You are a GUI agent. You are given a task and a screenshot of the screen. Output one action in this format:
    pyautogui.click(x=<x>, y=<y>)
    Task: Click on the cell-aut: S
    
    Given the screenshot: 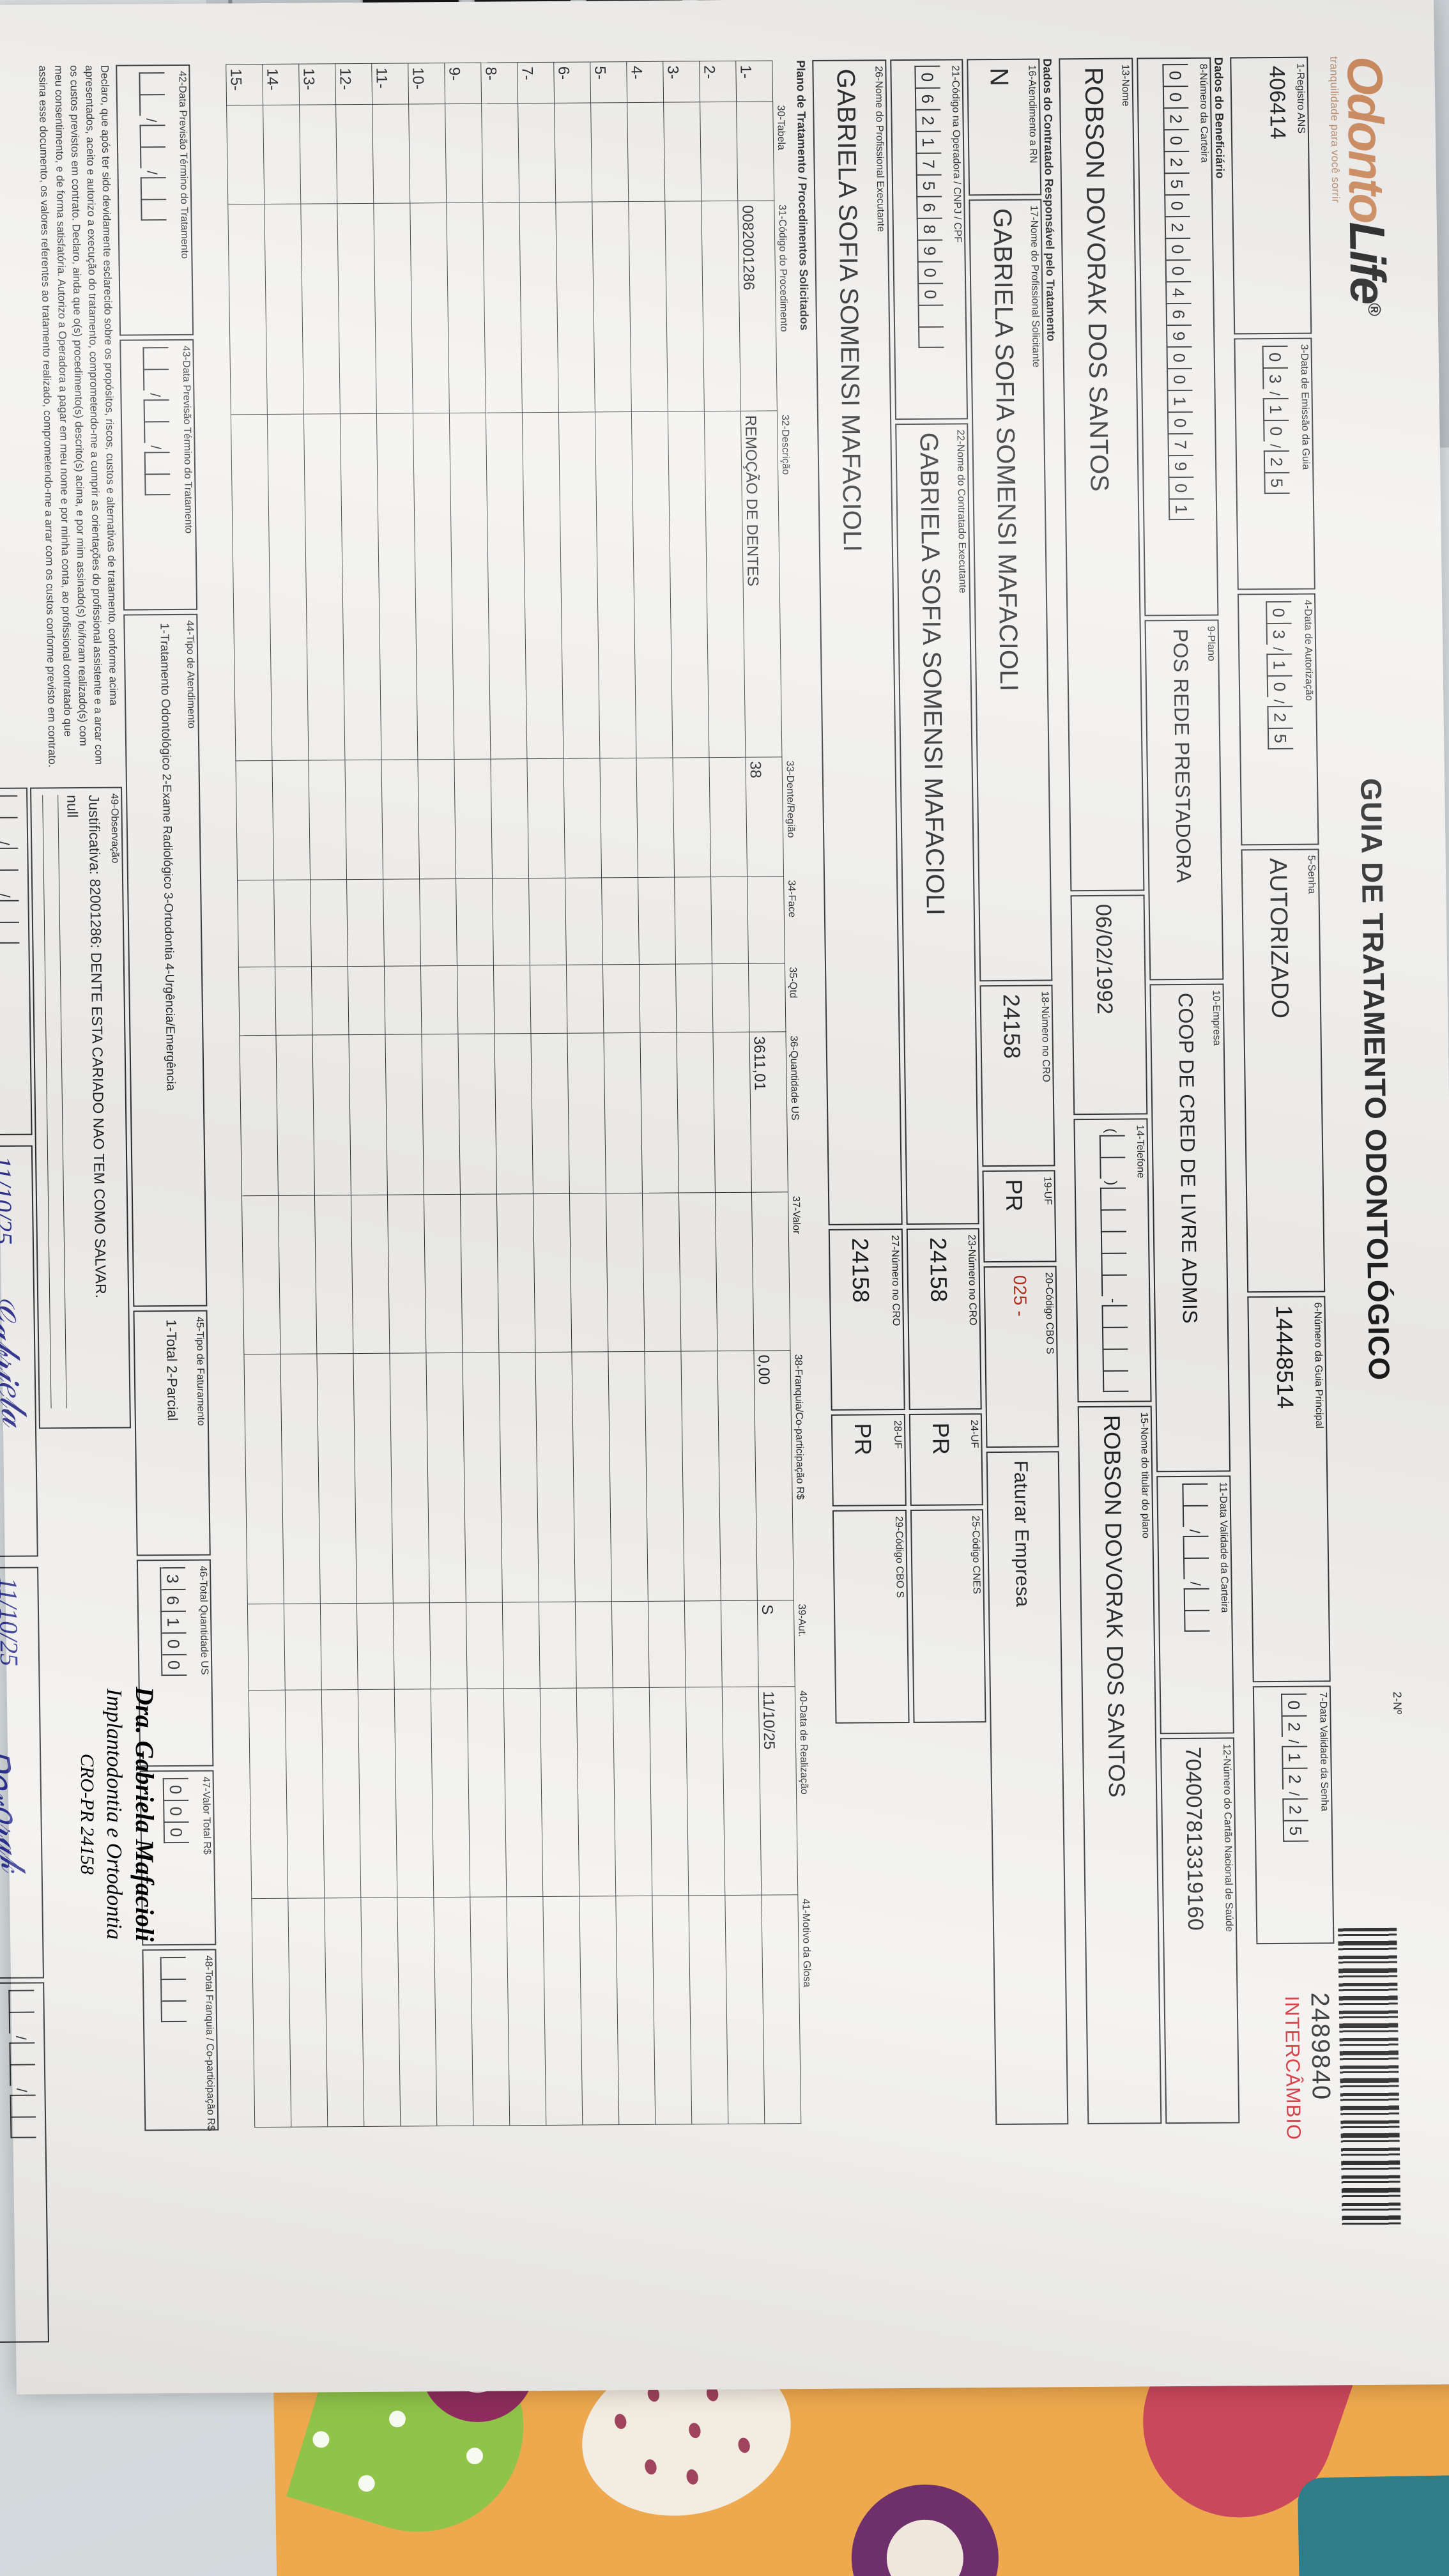 What is the action you would take?
    pyautogui.click(x=776, y=1643)
    